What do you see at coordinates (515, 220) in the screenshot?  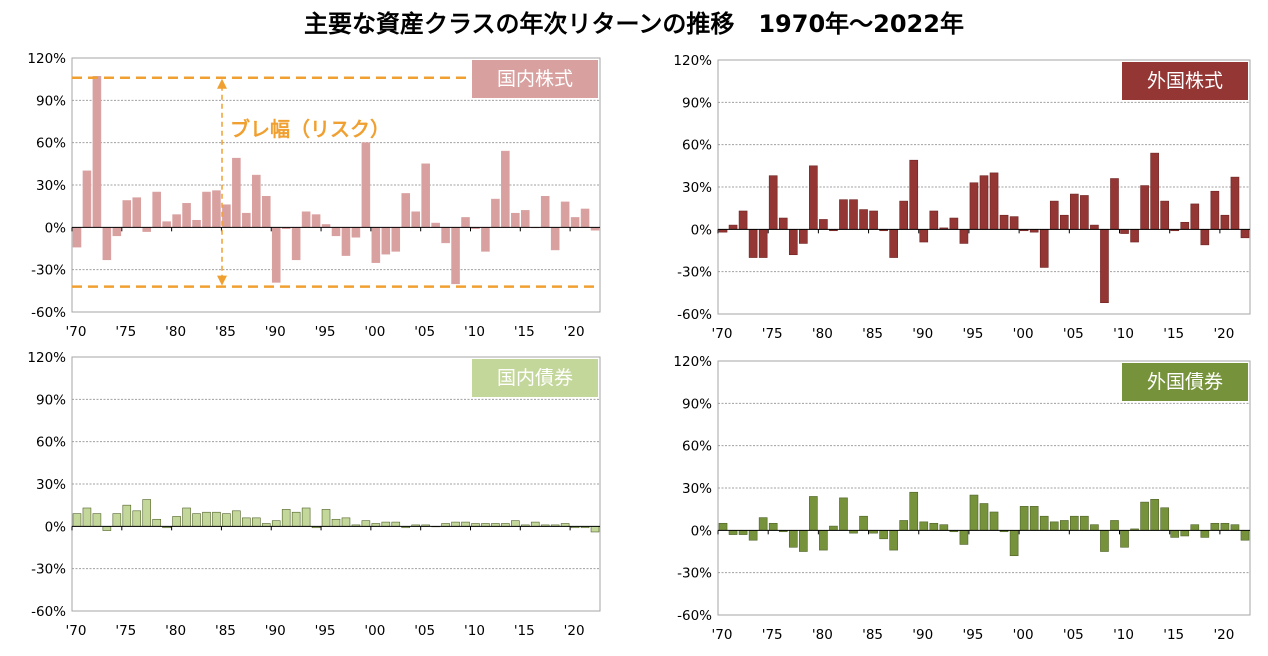 I see `bar-2014` at bounding box center [515, 220].